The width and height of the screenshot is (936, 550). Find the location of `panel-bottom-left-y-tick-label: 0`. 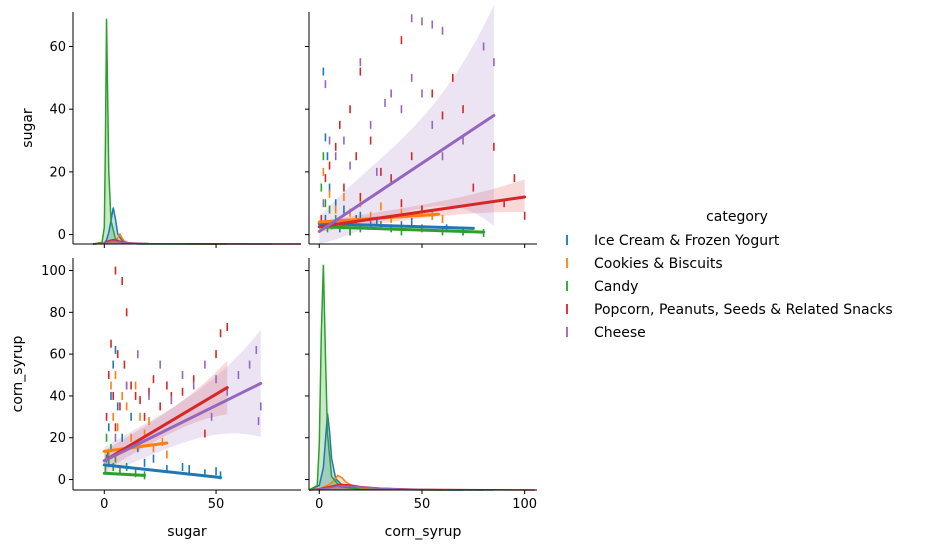

panel-bottom-left-y-tick-label: 0 is located at coordinates (62, 480).